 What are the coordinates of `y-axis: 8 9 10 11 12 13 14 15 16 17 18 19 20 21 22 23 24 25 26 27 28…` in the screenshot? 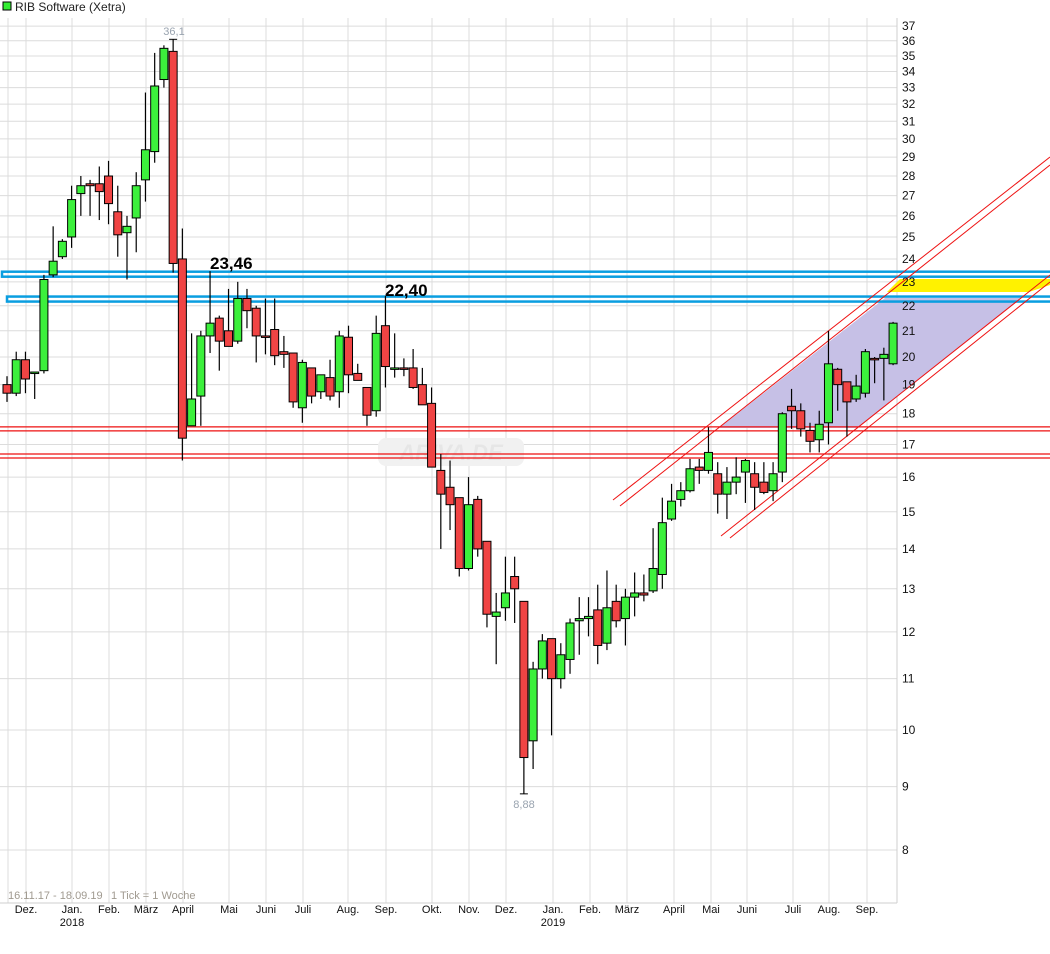 It's located at (909, 438).